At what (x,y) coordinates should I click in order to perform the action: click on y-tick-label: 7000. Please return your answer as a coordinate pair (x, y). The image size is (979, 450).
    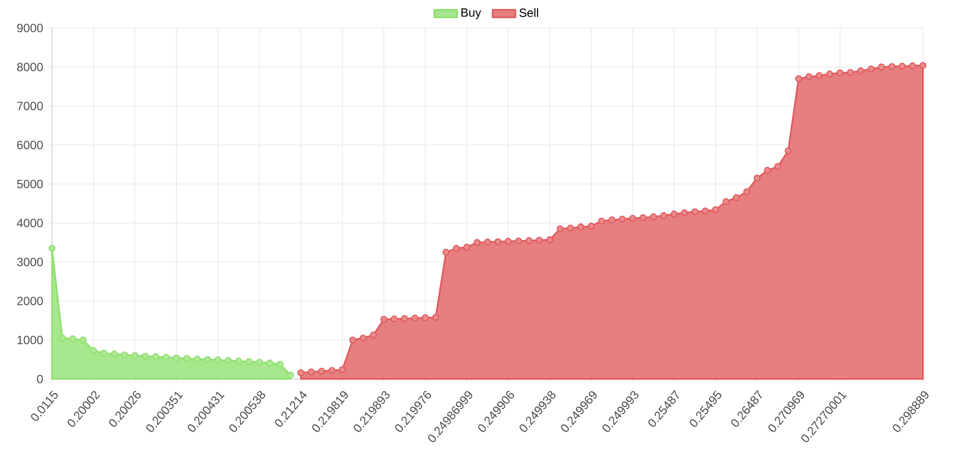
    Looking at the image, I should click on (30, 106).